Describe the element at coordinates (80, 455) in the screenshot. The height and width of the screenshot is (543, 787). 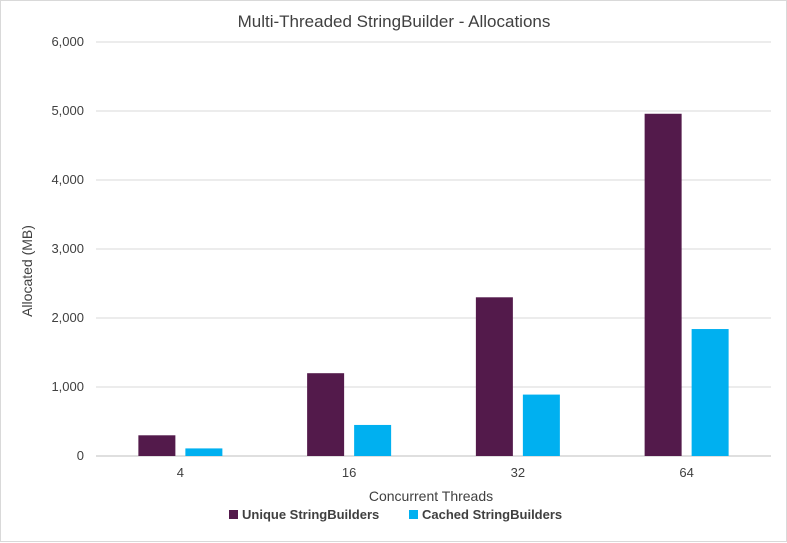
I see `y-tick-label: 0` at that location.